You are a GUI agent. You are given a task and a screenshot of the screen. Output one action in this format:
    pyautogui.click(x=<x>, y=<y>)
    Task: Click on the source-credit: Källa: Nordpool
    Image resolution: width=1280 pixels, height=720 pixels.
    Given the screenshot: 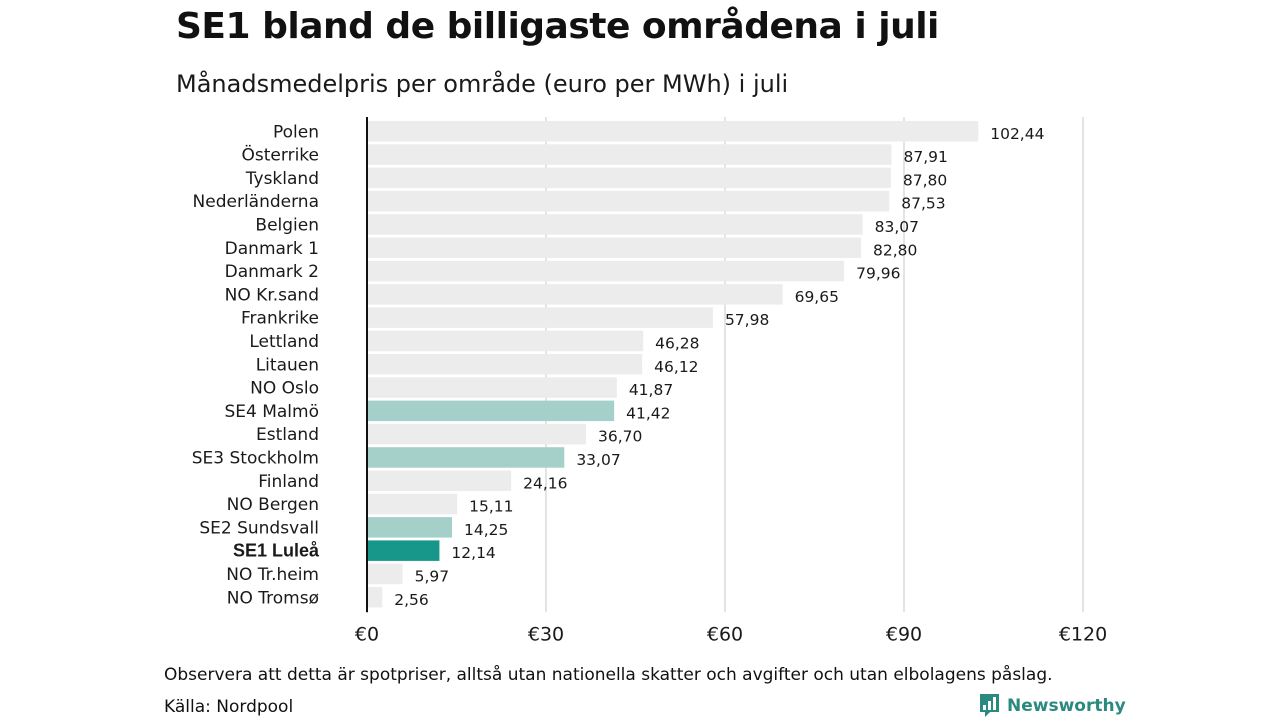 What is the action you would take?
    pyautogui.click(x=229, y=707)
    